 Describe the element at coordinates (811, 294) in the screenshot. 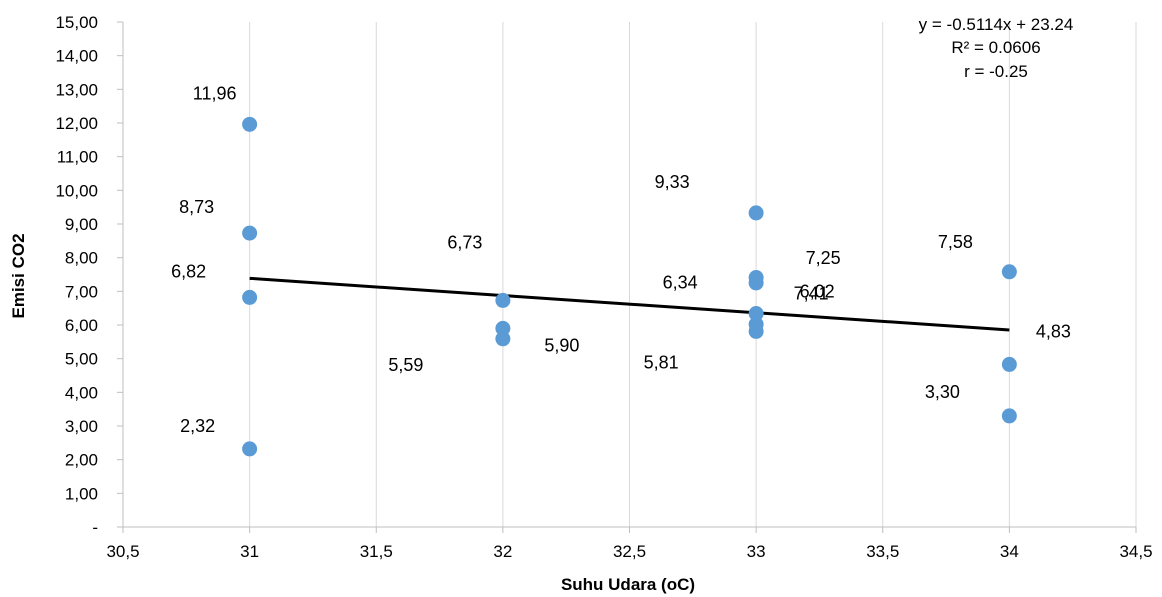

I see `data-label: 7,41` at that location.